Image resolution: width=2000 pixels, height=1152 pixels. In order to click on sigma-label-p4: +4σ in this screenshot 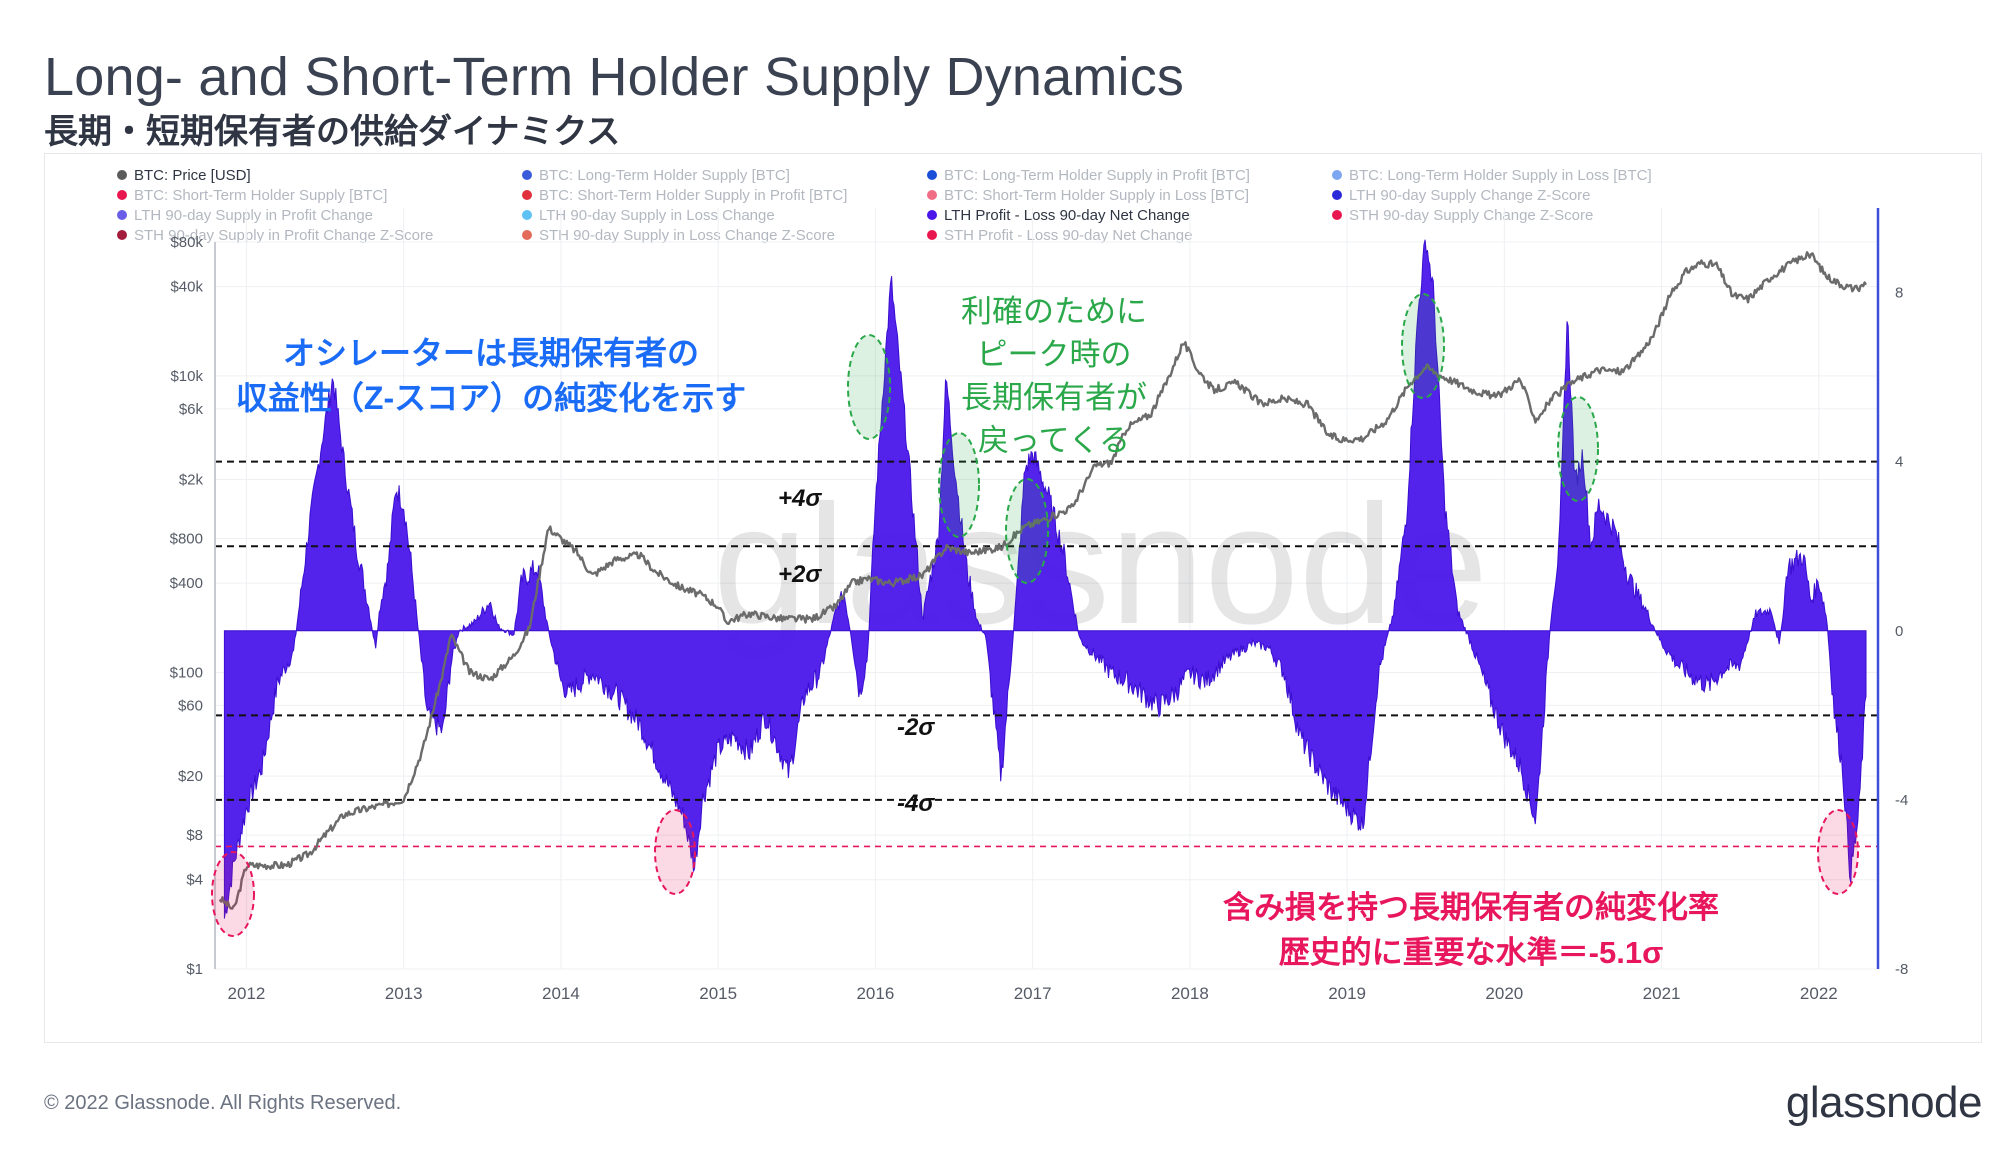, I will do `click(800, 498)`.